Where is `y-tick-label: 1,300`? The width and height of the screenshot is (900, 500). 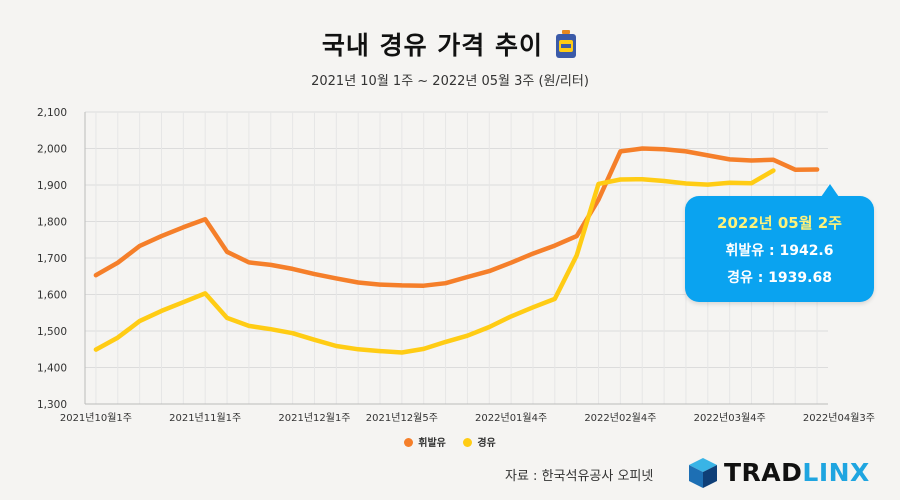 y-tick-label: 1,300 is located at coordinates (52, 405).